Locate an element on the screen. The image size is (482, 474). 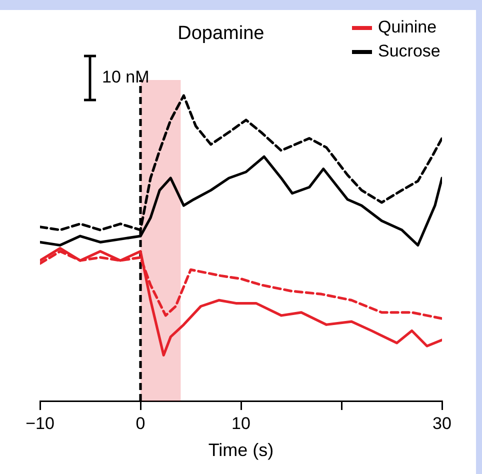
x-tick-label: 10 is located at coordinates (241, 423).